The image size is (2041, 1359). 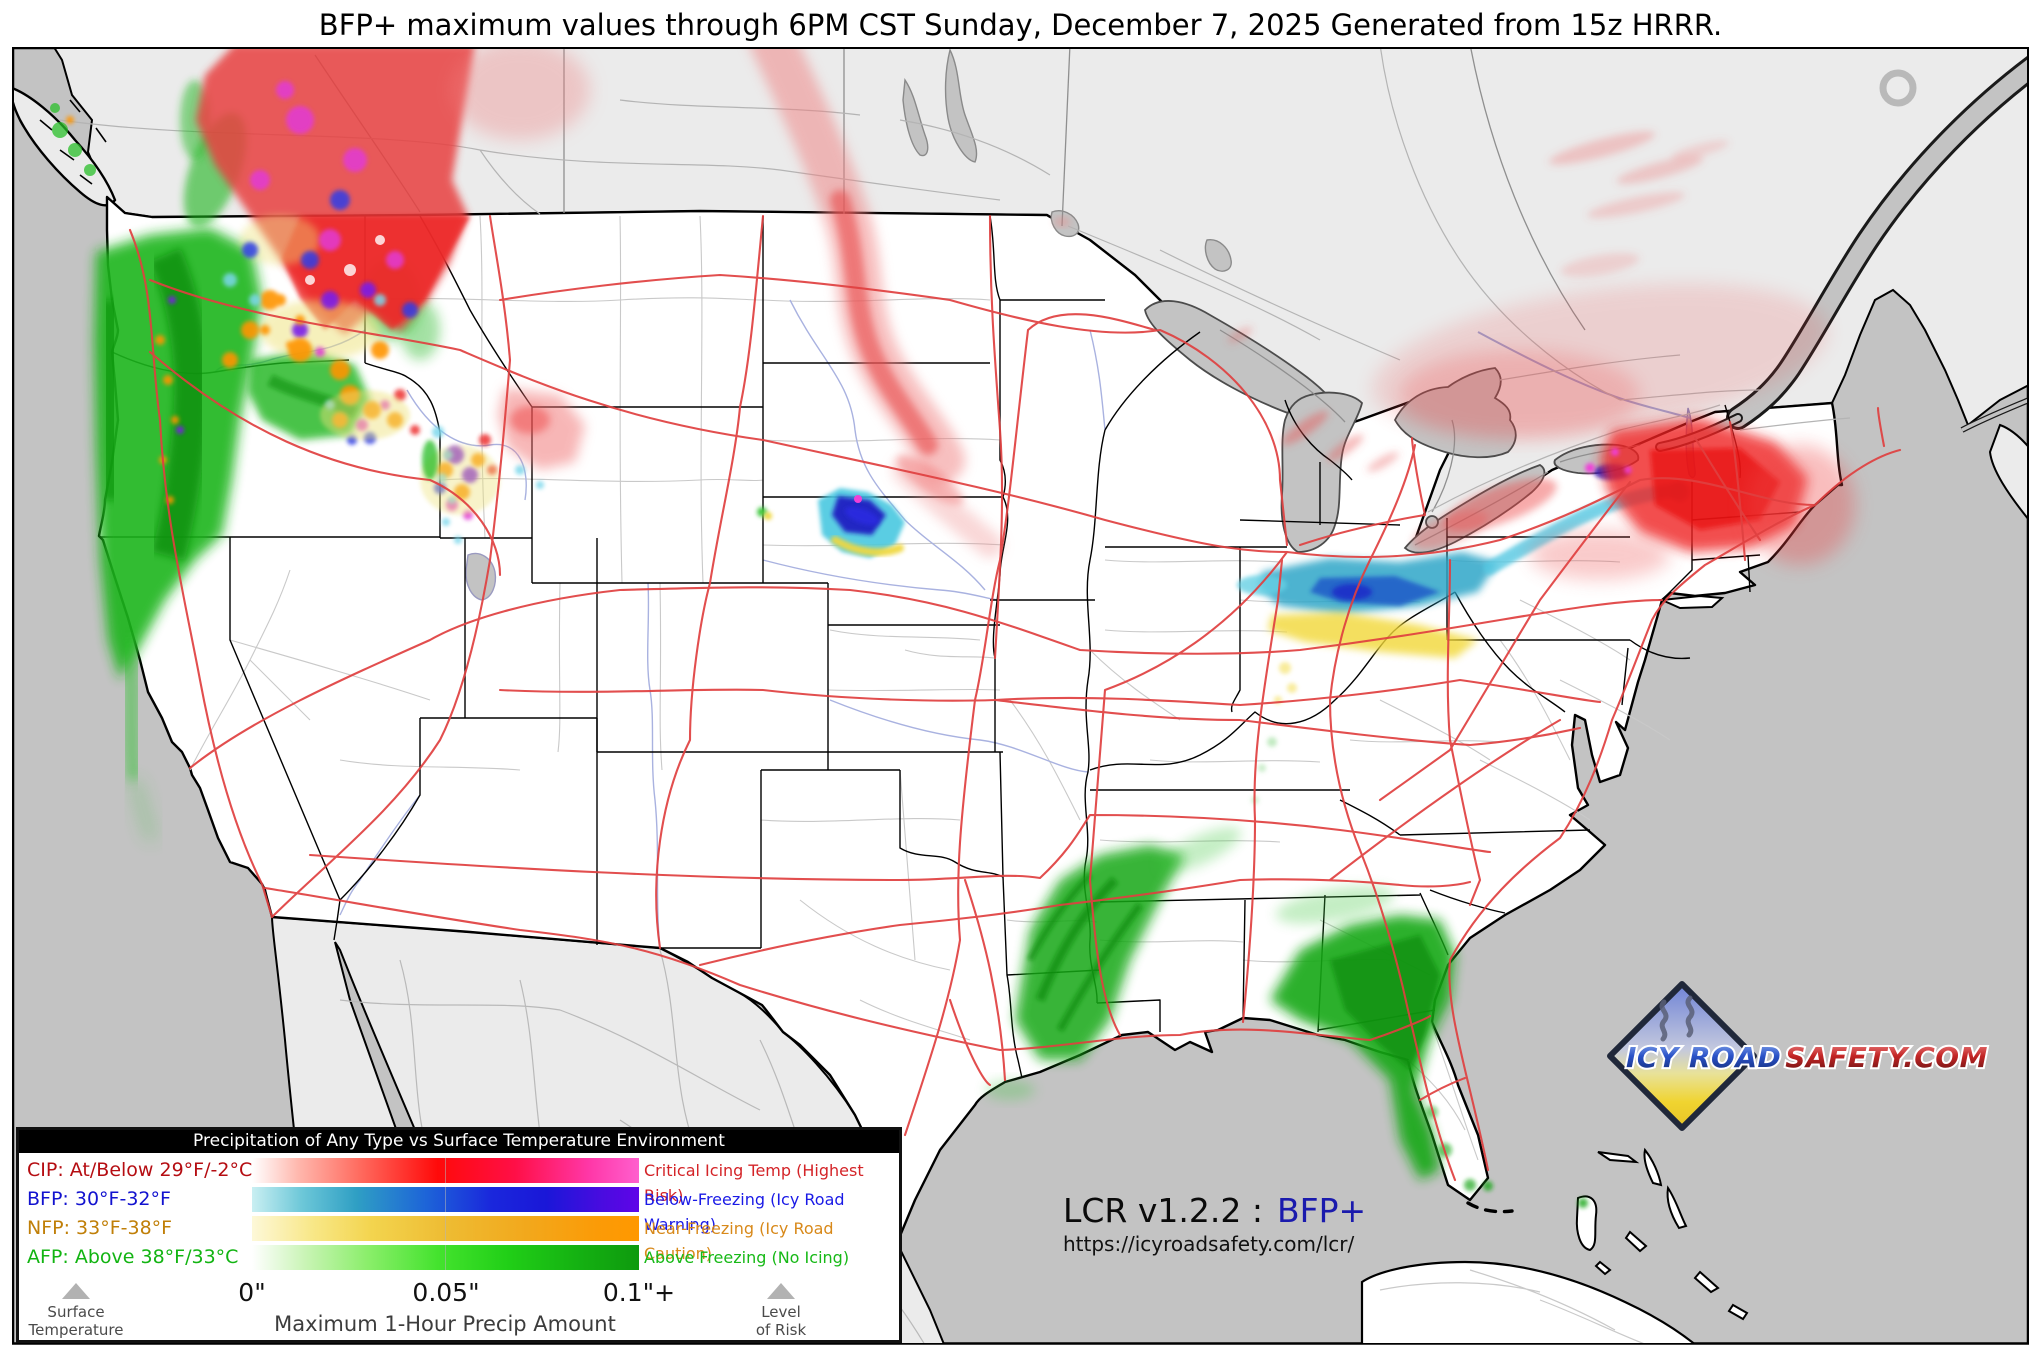 I want to click on tick-005in: 0.05", so click(x=446, y=1292).